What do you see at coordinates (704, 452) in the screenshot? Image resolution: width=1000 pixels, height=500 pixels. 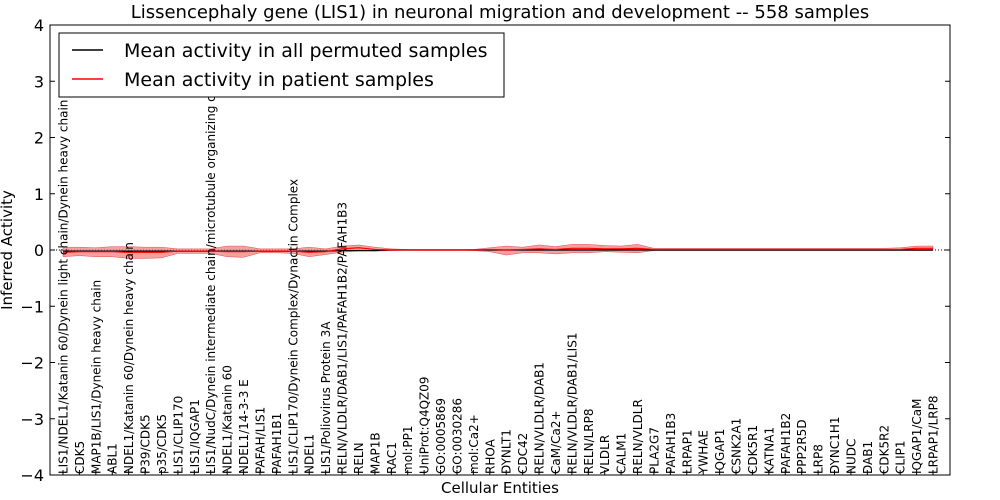 I see `x-tick-label: YWHAE` at bounding box center [704, 452].